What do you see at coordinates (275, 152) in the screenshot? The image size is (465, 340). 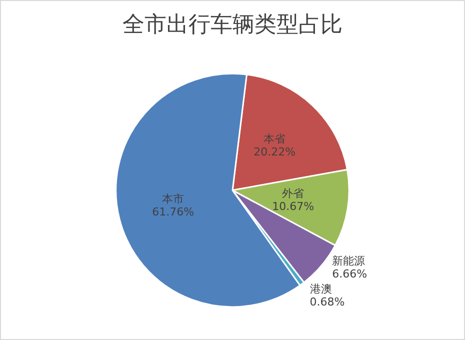 I see `data-label: 20.22%` at bounding box center [275, 152].